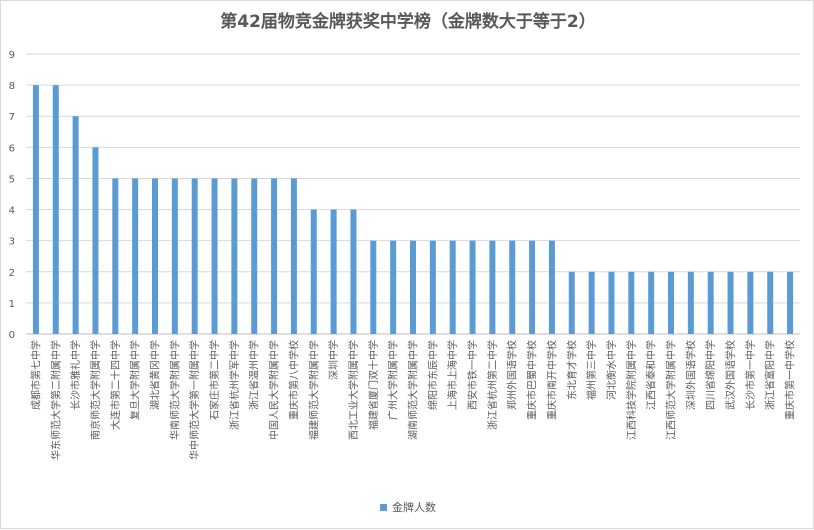 The image size is (814, 530). Describe the element at coordinates (383, 507) in the screenshot. I see `legend-swatch` at that location.